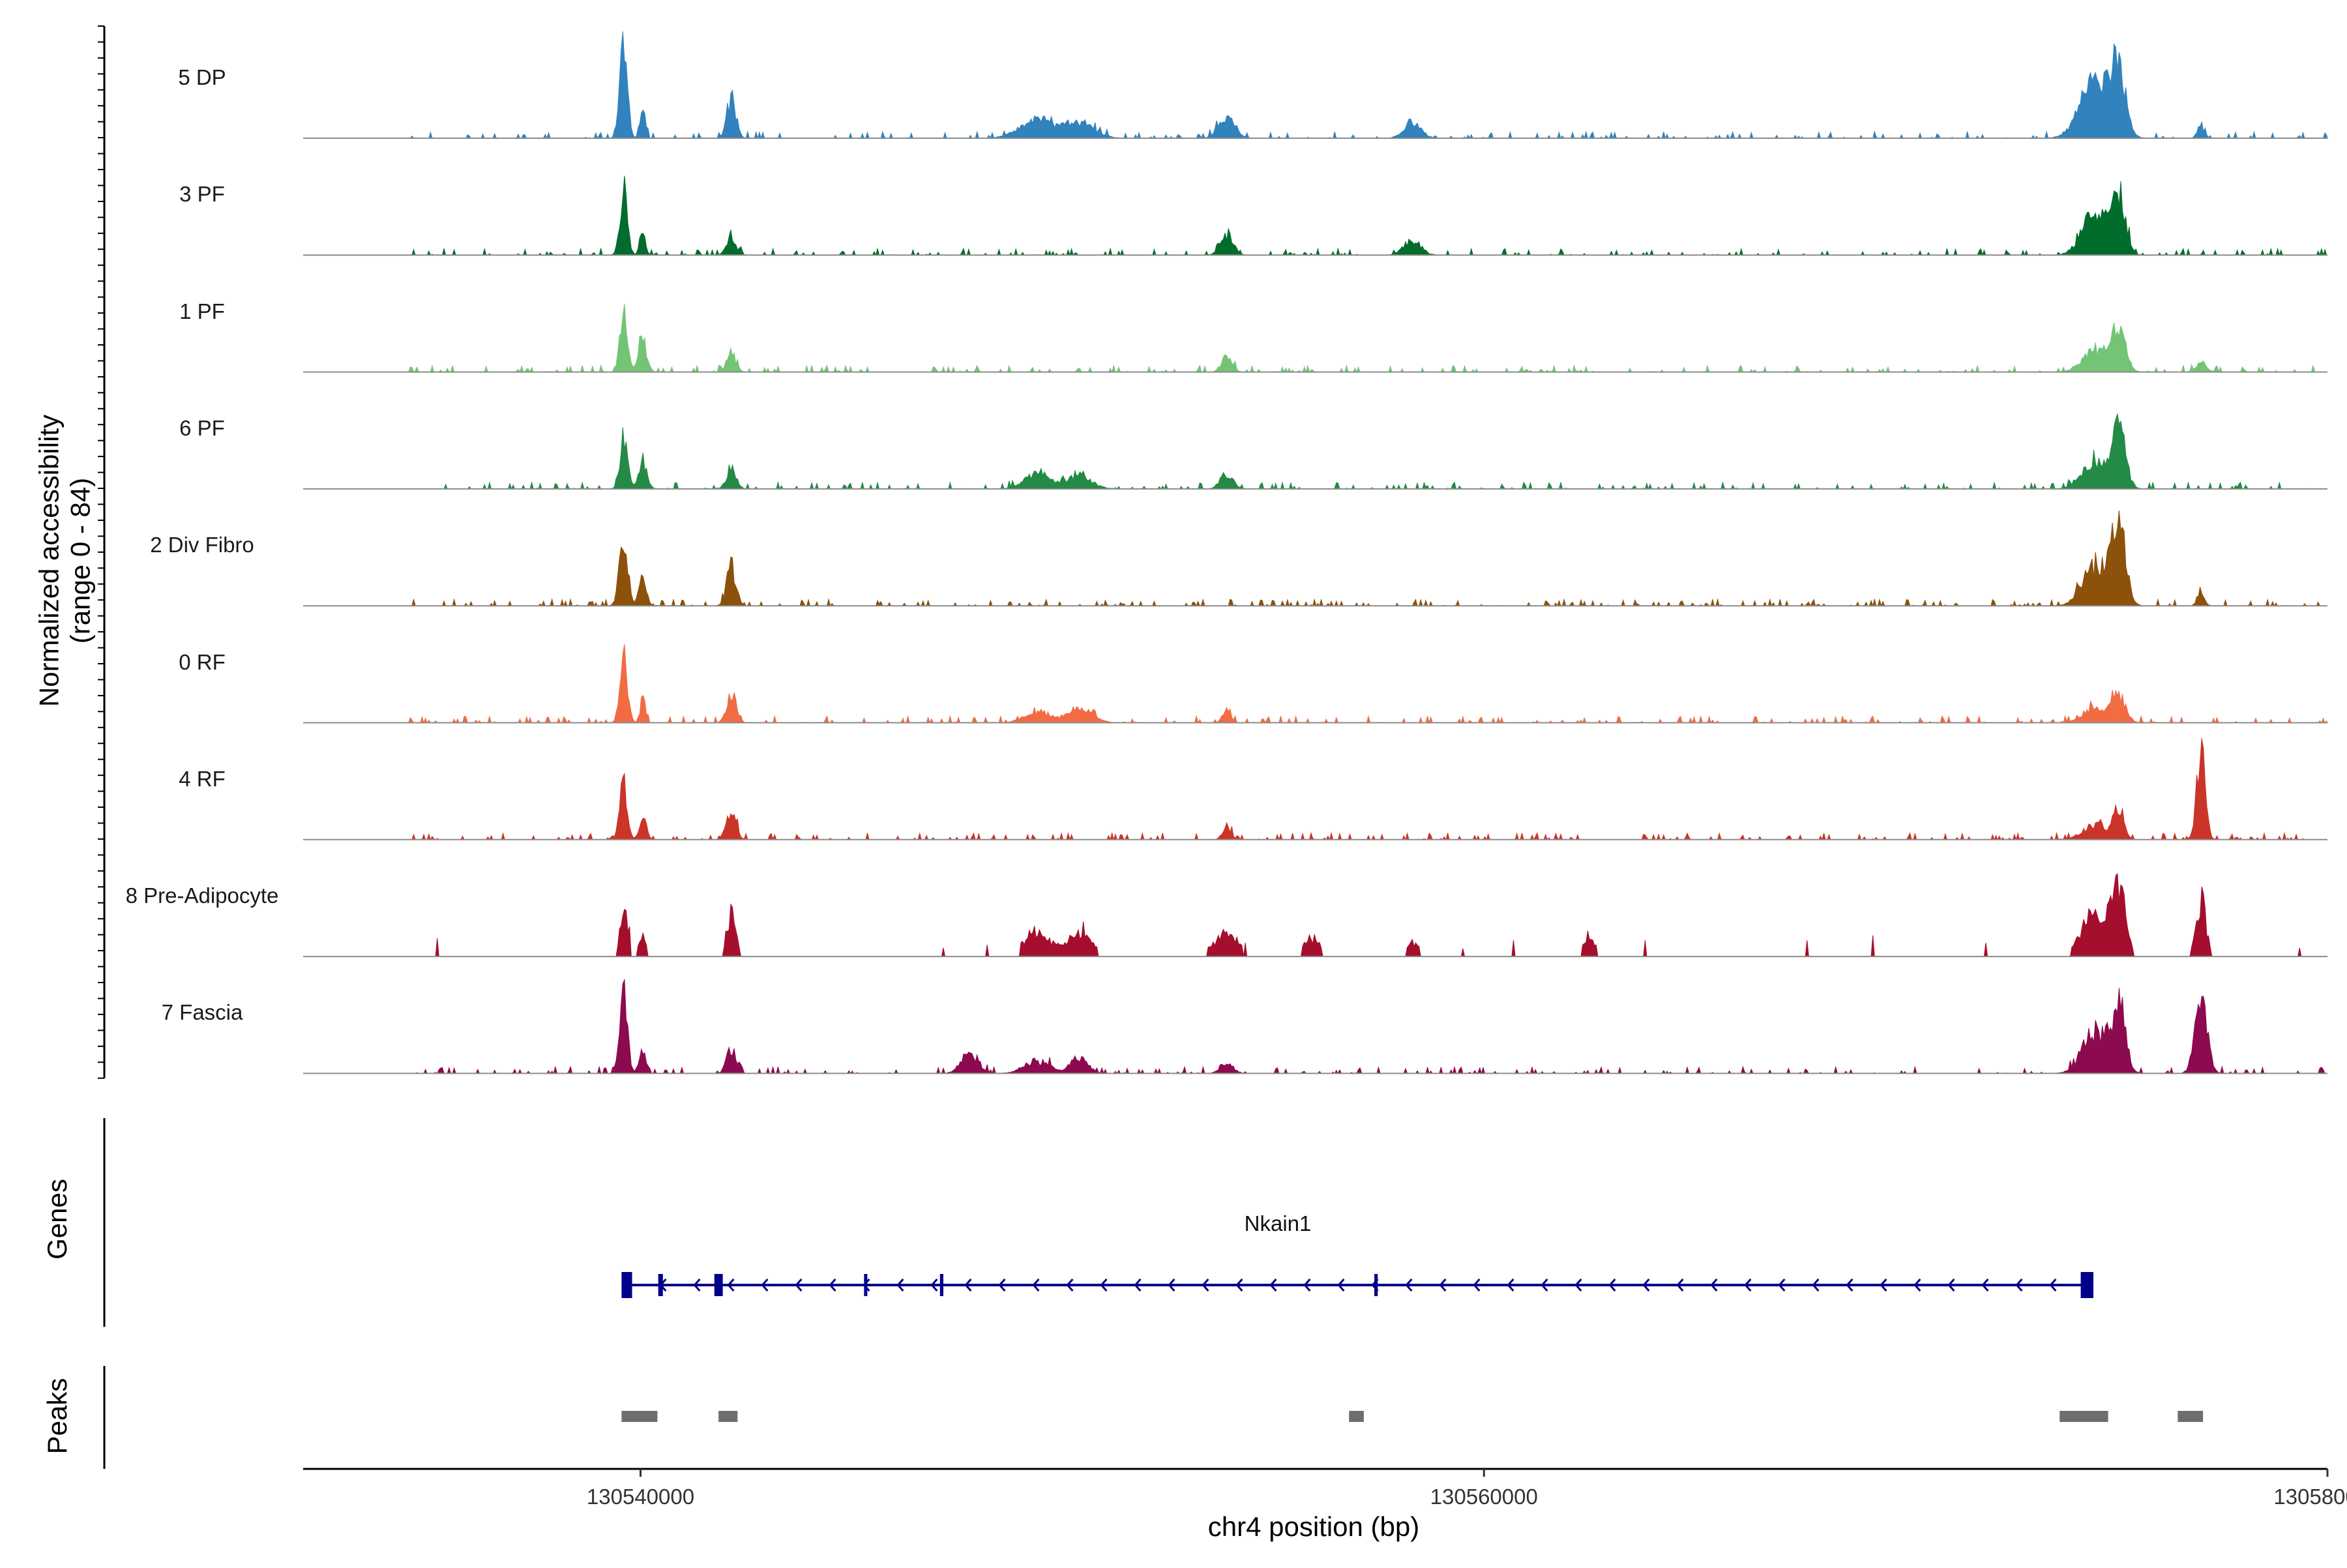 Image resolution: width=2347 pixels, height=1568 pixels. Describe the element at coordinates (202, 311) in the screenshot. I see `track-label: 1 PF` at that location.